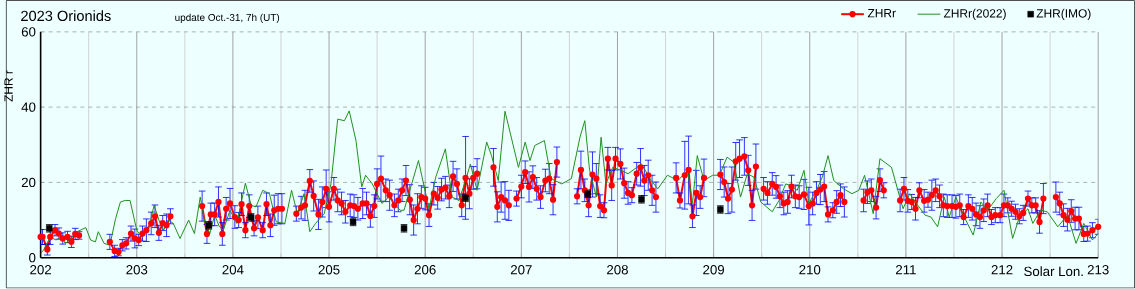 This screenshot has height=289, width=1135. I want to click on y-tick-label: 20, so click(28, 182).